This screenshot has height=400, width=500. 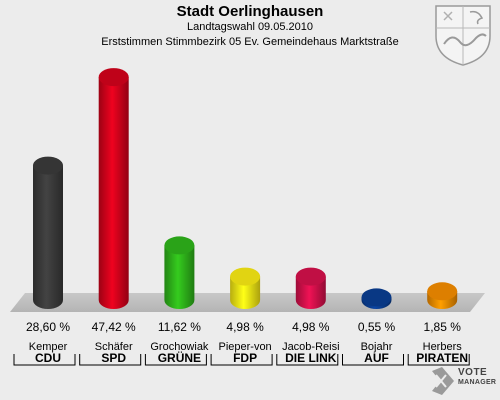 What do you see at coordinates (442, 358) in the screenshot?
I see `party-label: PIRATEN` at bounding box center [442, 358].